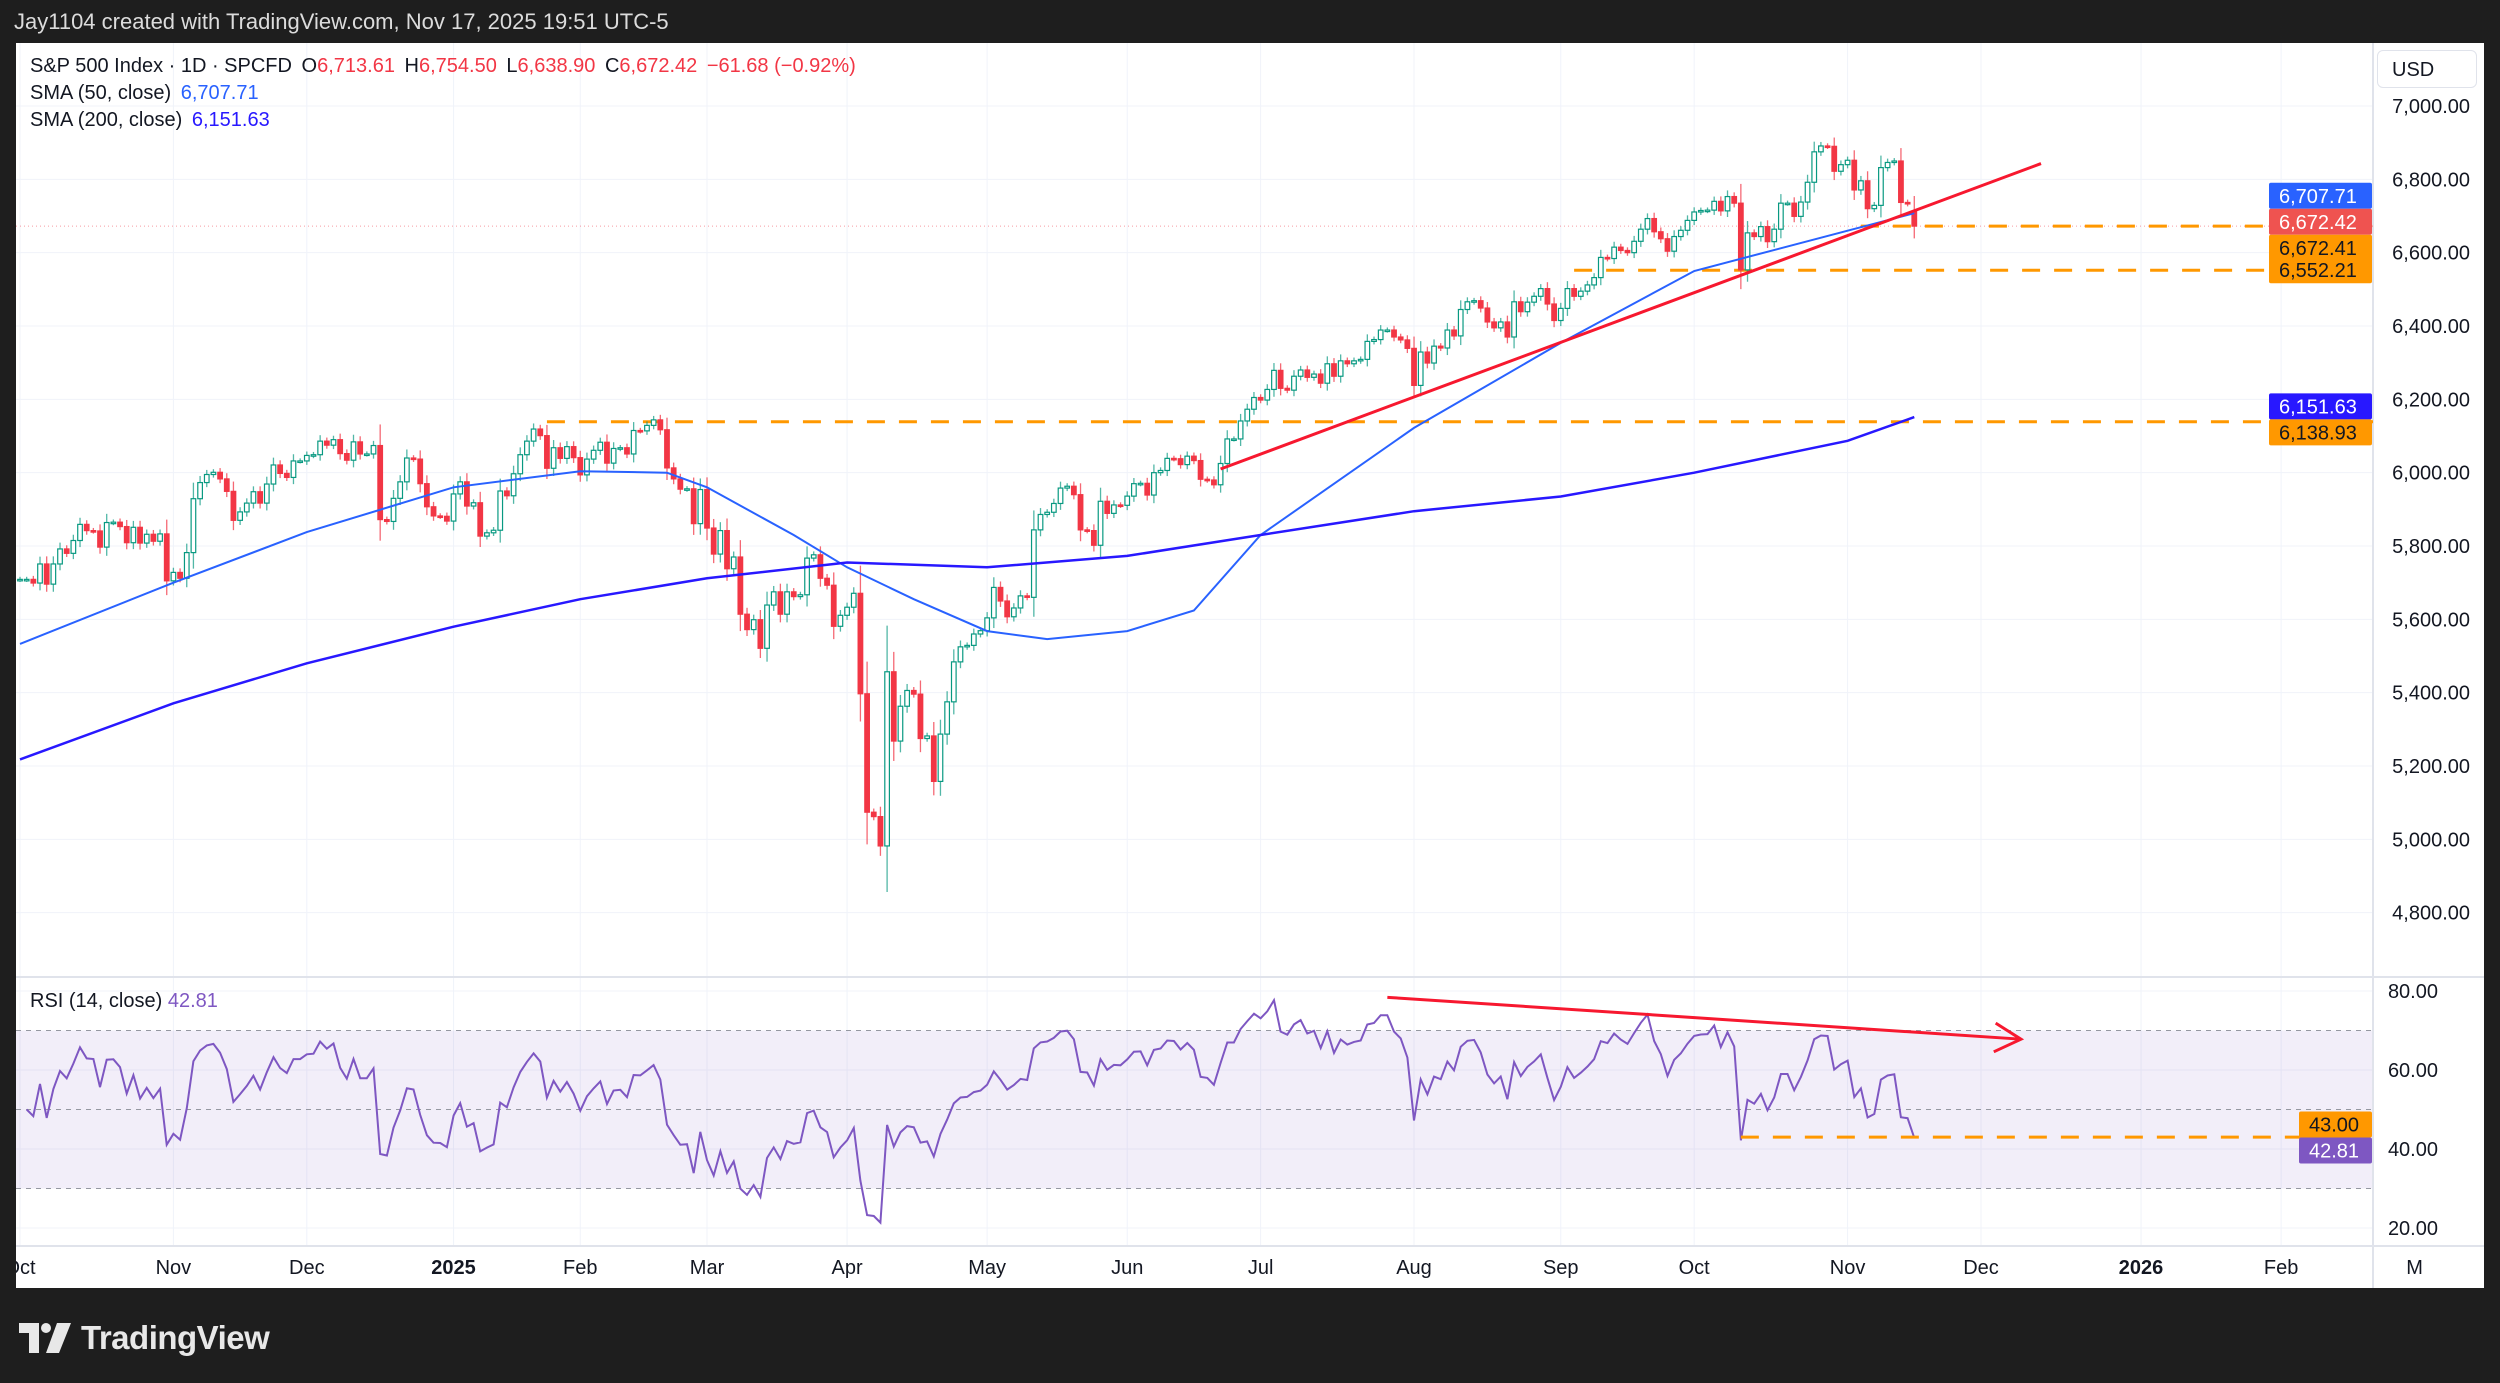  Describe the element at coordinates (2318, 249) in the screenshot. I see `axis-value-label: 6,672.41` at that location.